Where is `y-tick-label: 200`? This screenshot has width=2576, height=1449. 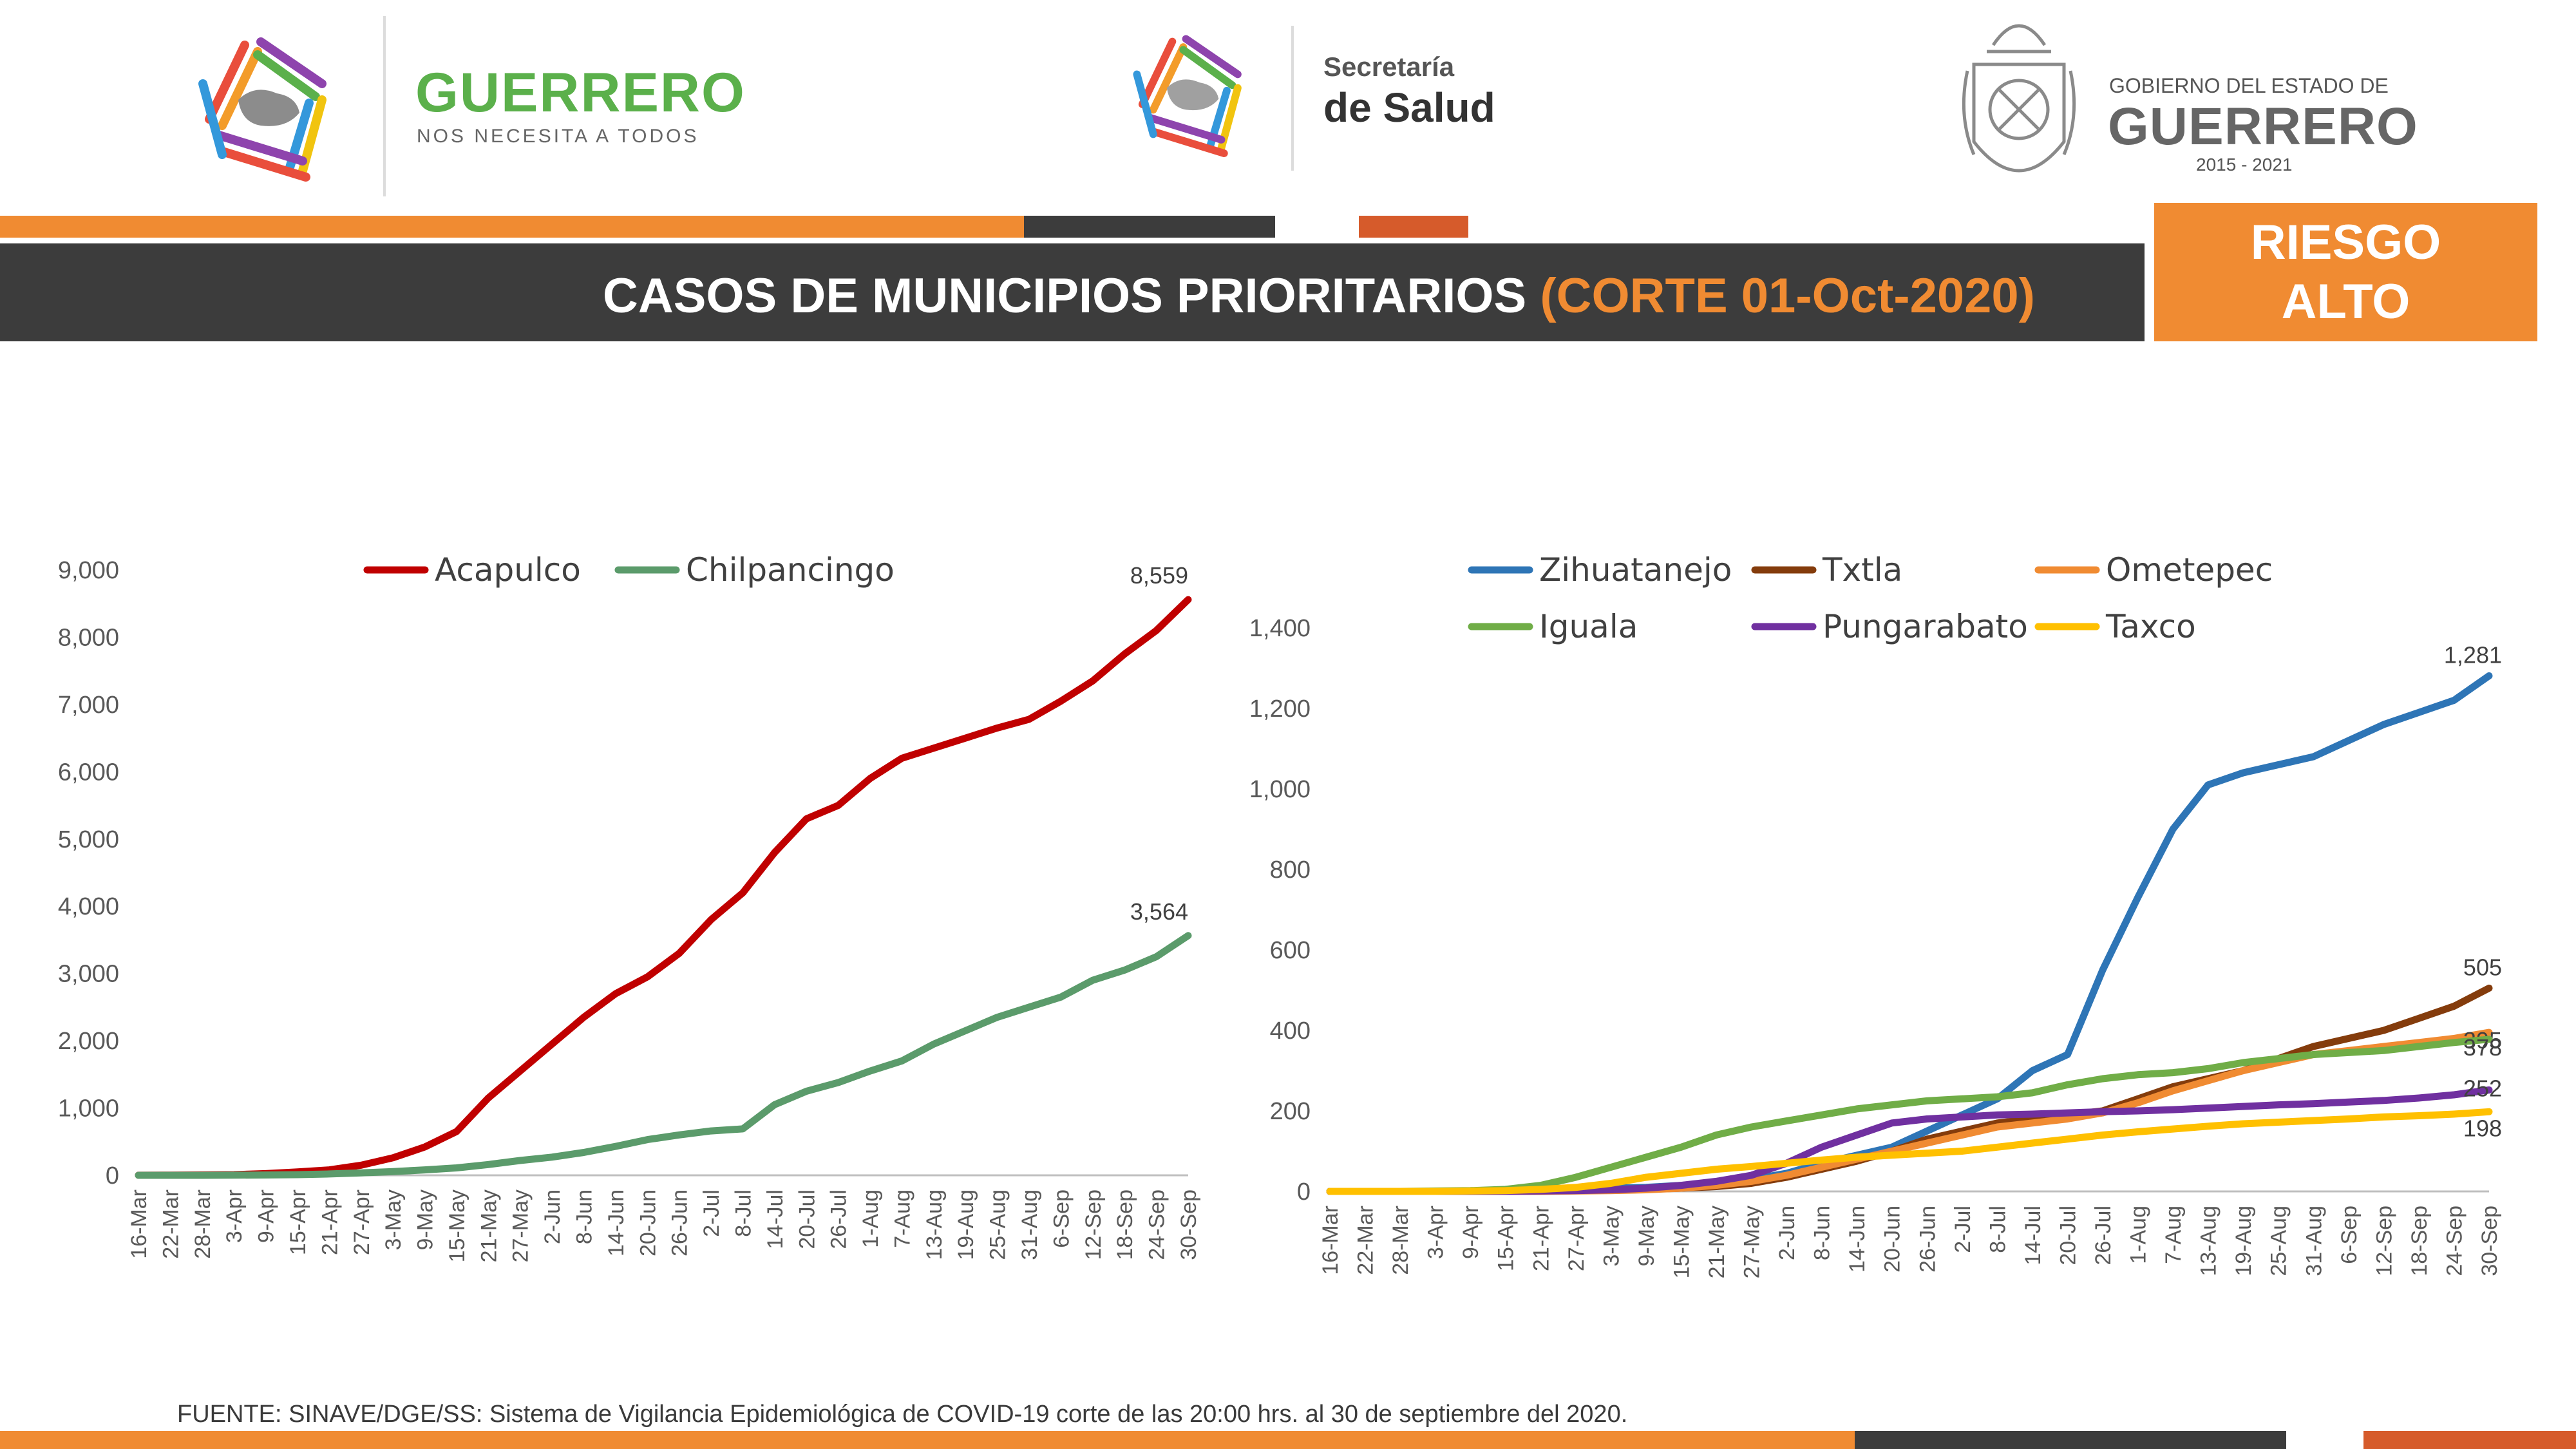 y-tick-label: 200 is located at coordinates (1290, 1111).